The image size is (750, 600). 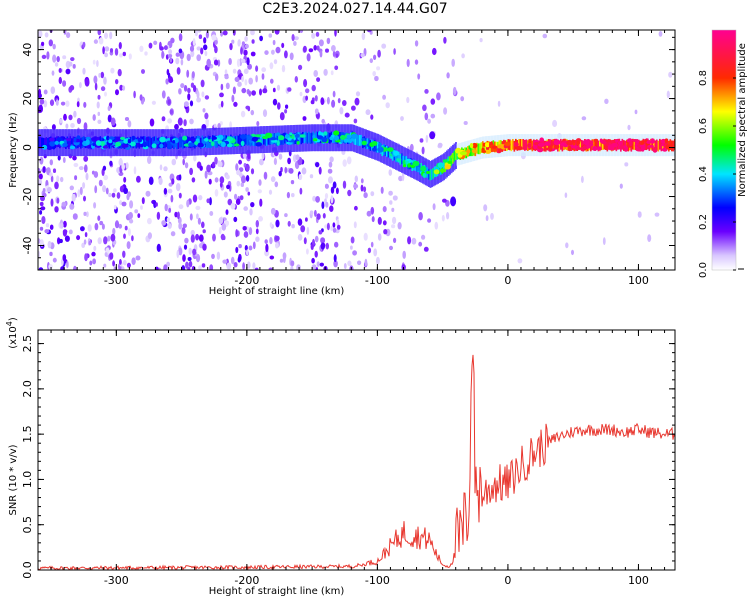 I want to click on x-tick-label: 0, so click(x=507, y=280).